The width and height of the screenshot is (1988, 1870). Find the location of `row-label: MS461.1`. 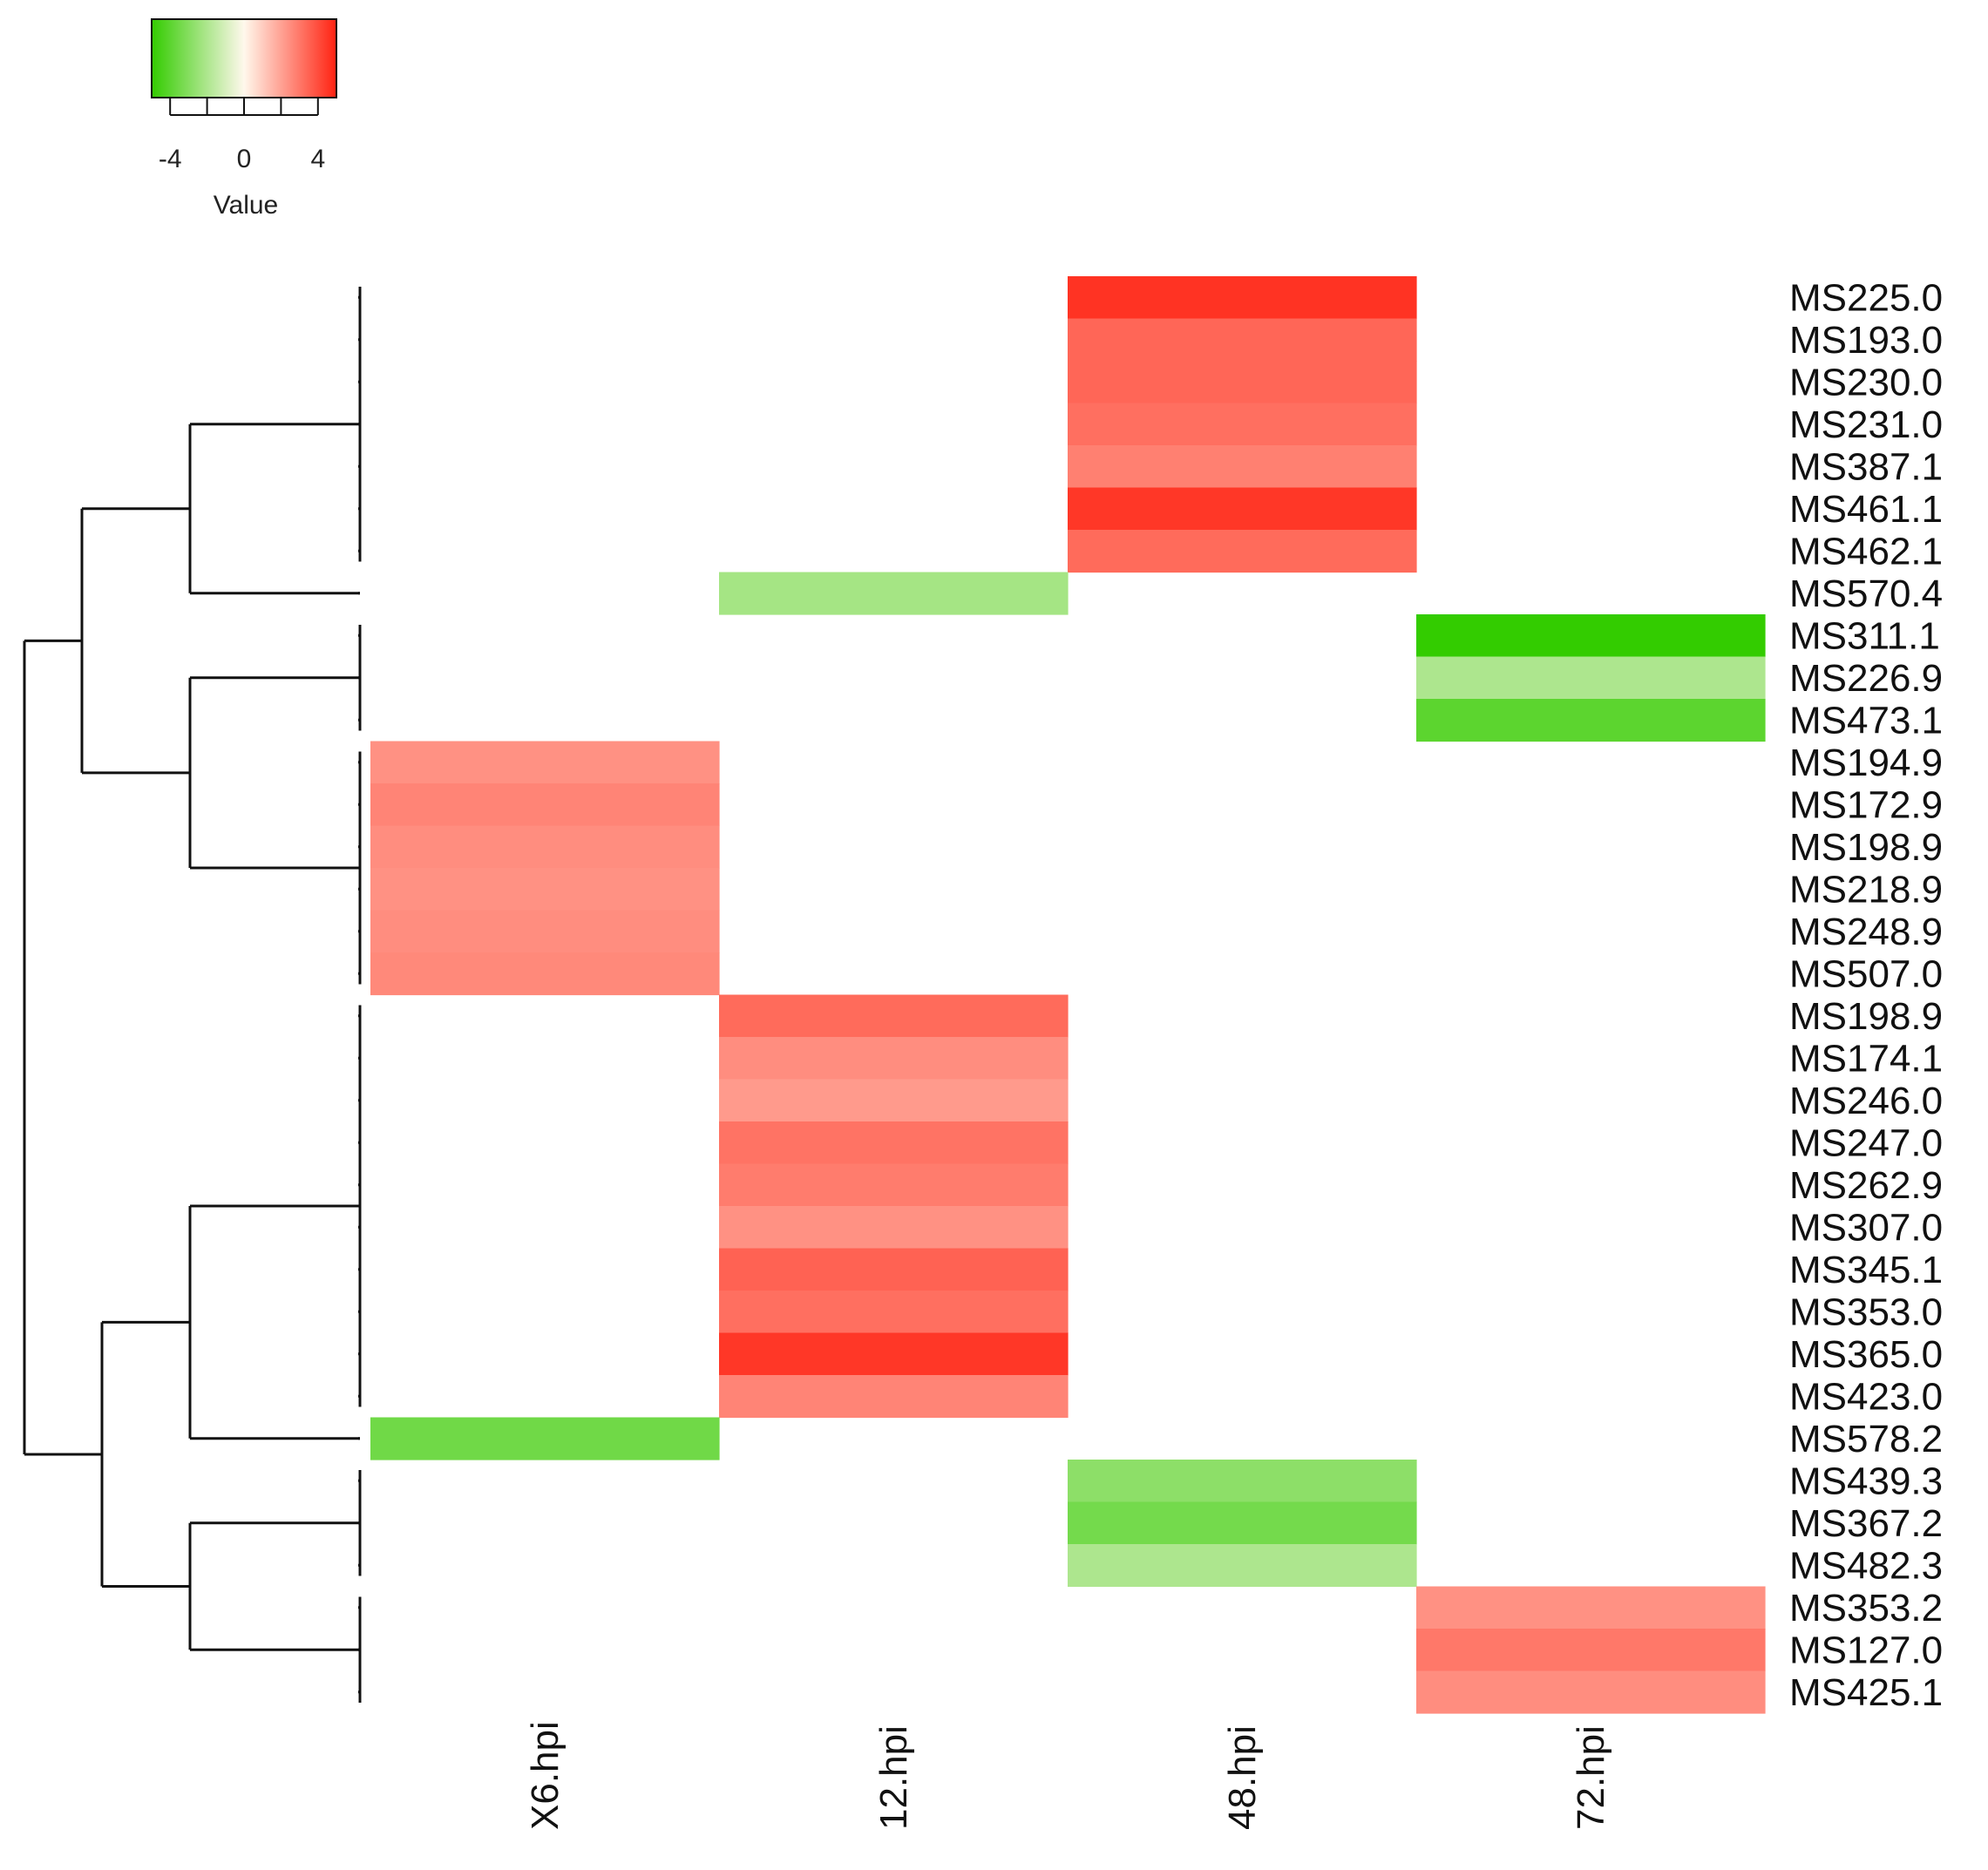

row-label: MS461.1 is located at coordinates (1866, 510).